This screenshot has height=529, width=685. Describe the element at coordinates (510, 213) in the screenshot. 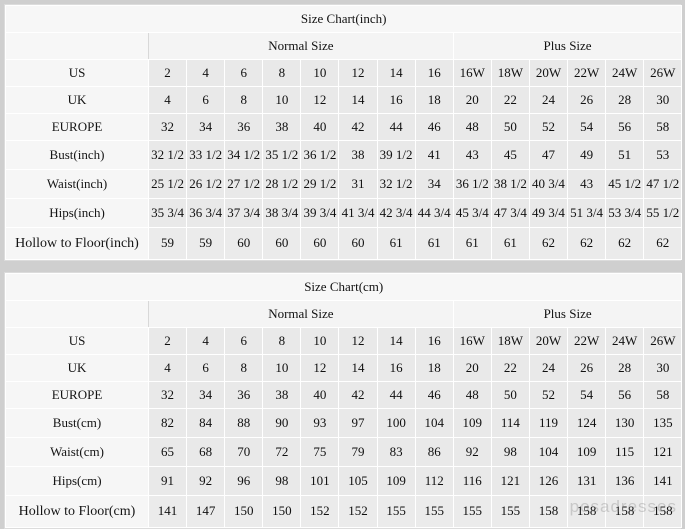

I see `table-cell: 47 3/4` at that location.